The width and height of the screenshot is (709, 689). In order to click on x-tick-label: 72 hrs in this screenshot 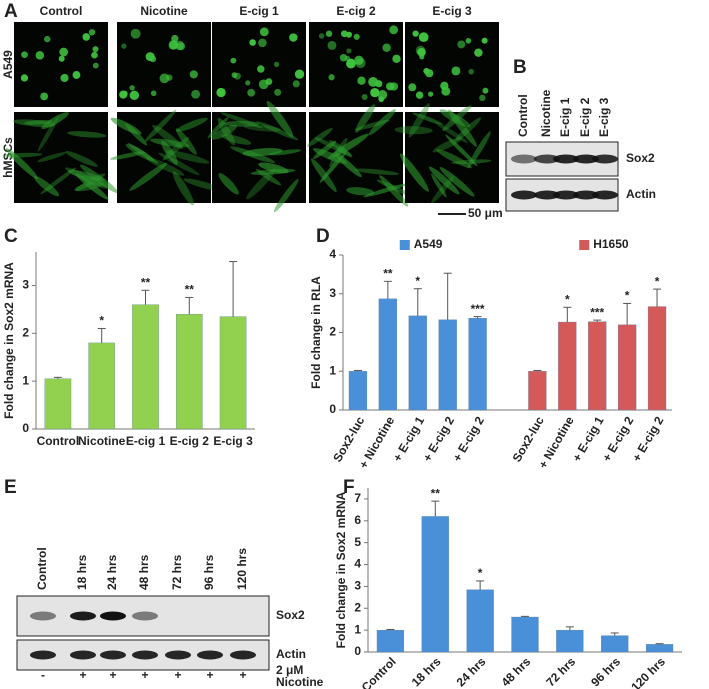, I will do `click(560, 671)`.